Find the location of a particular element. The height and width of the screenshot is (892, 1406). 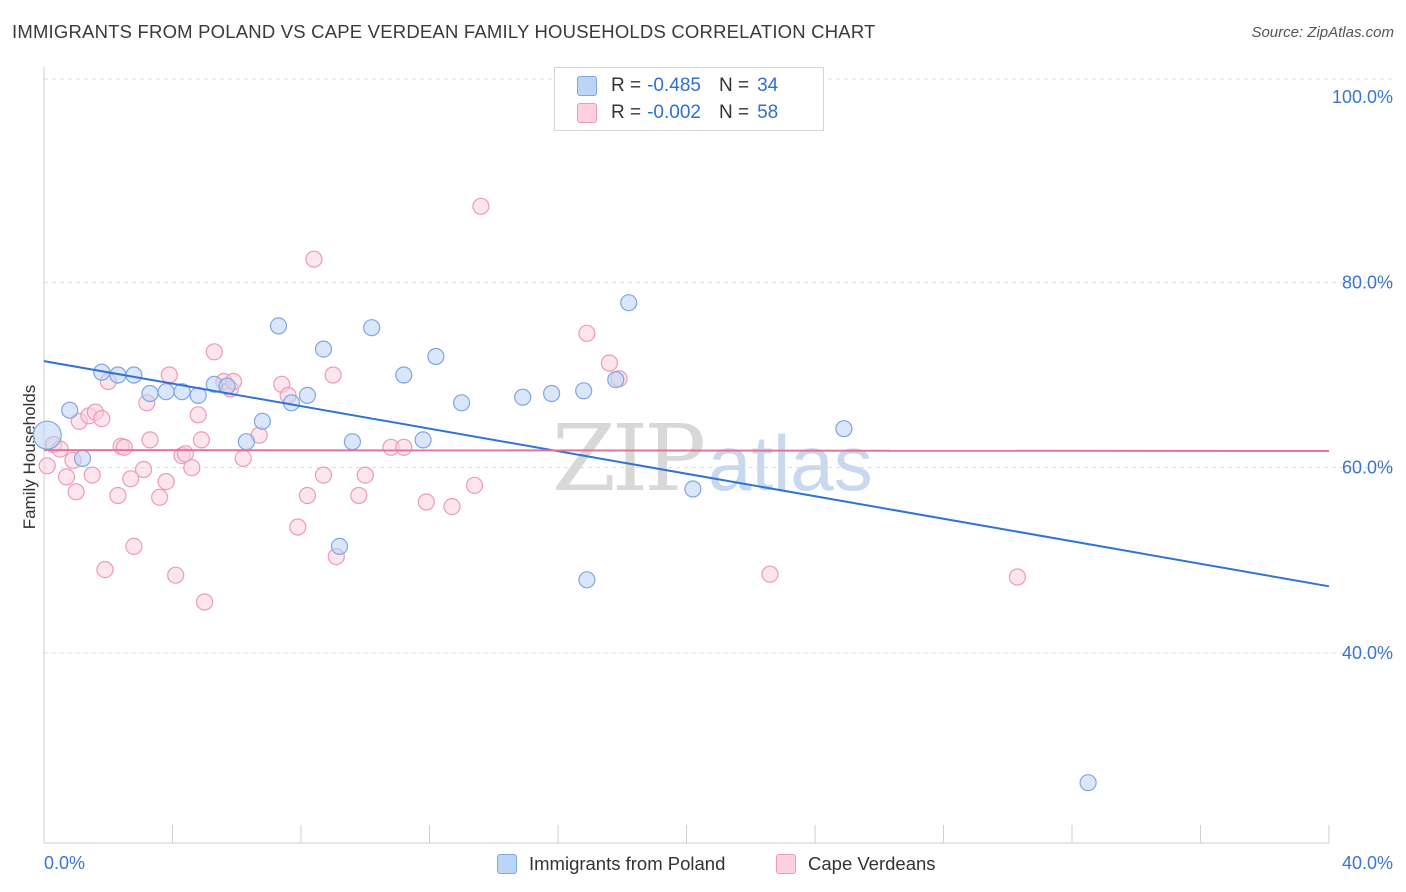

legend-label-cape-verdeans: Cape Verdeans is located at coordinates (872, 863).